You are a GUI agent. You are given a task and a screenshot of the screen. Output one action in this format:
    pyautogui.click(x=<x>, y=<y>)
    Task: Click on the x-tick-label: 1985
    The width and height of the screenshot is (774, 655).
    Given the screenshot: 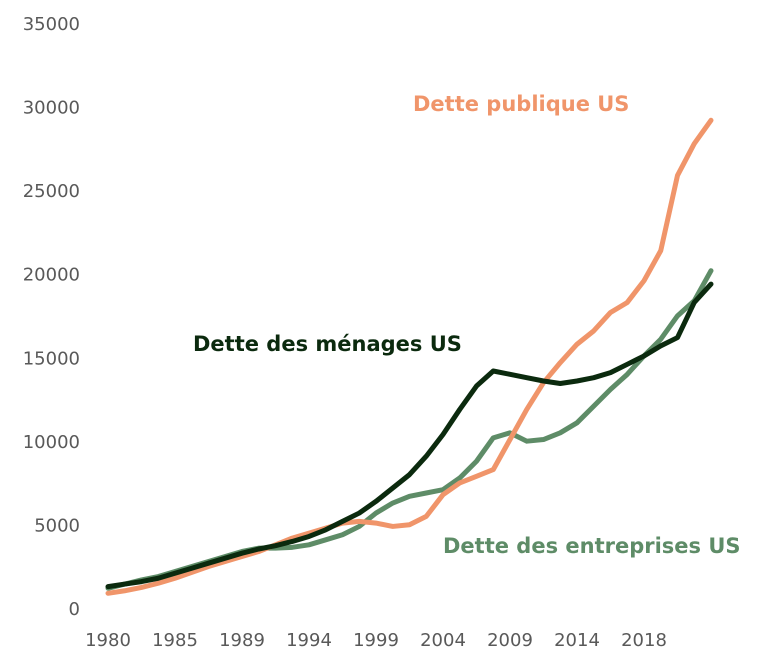 What is the action you would take?
    pyautogui.click(x=175, y=640)
    